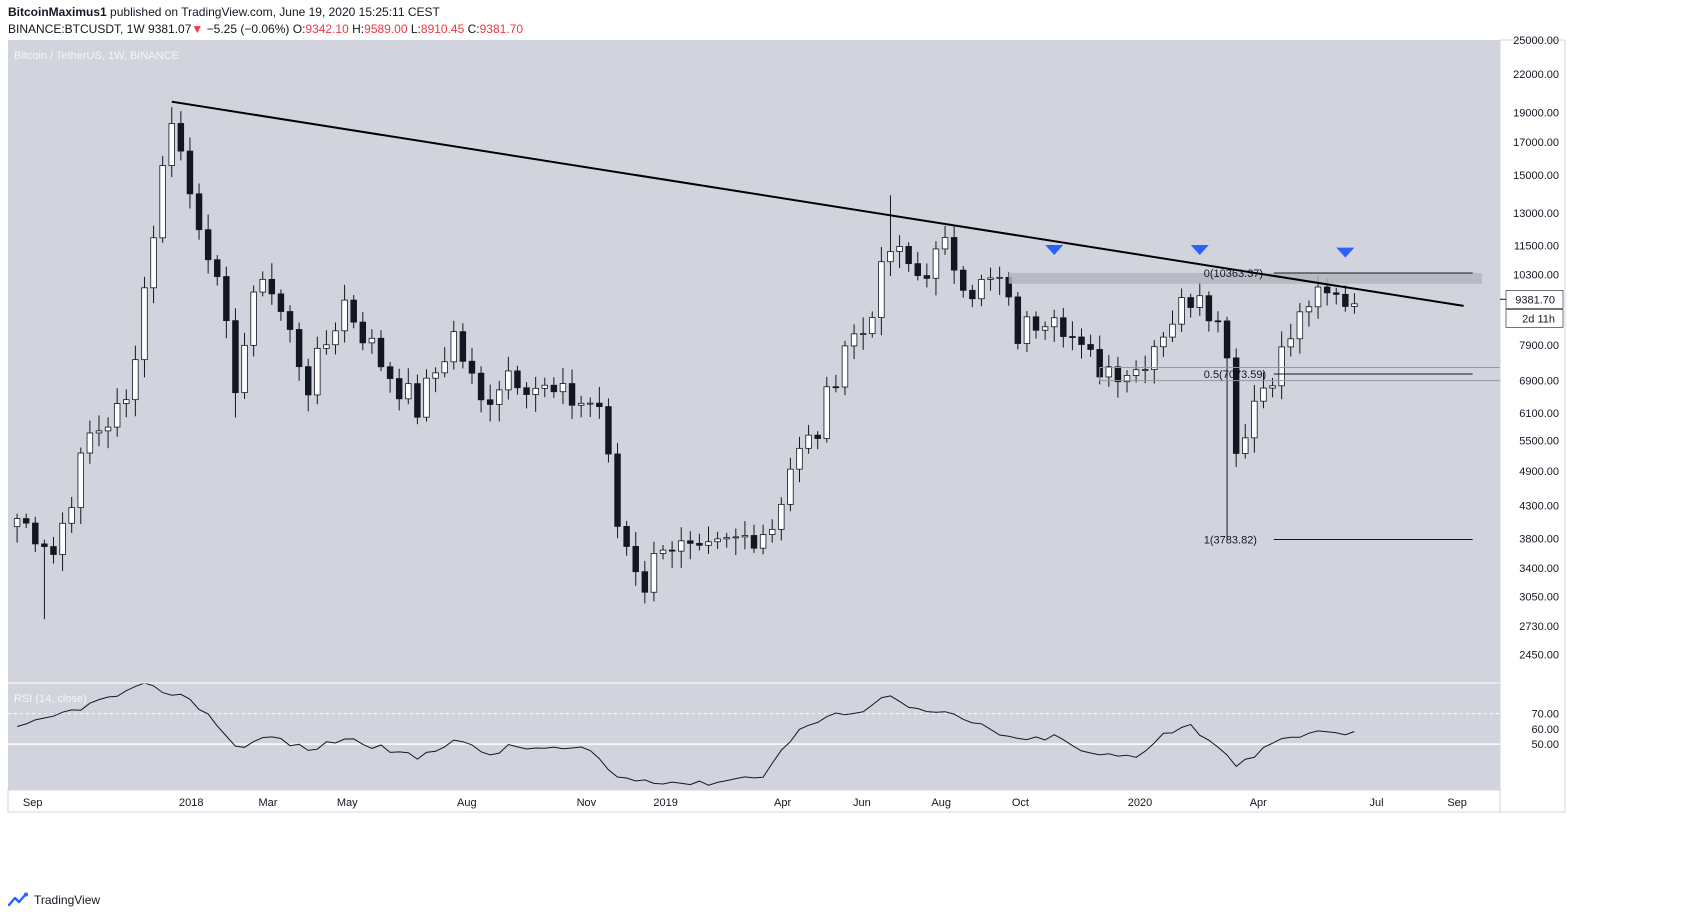 This screenshot has width=1693, height=918. Describe the element at coordinates (1536, 246) in the screenshot. I see `price-tick-label: 11500.00` at that location.